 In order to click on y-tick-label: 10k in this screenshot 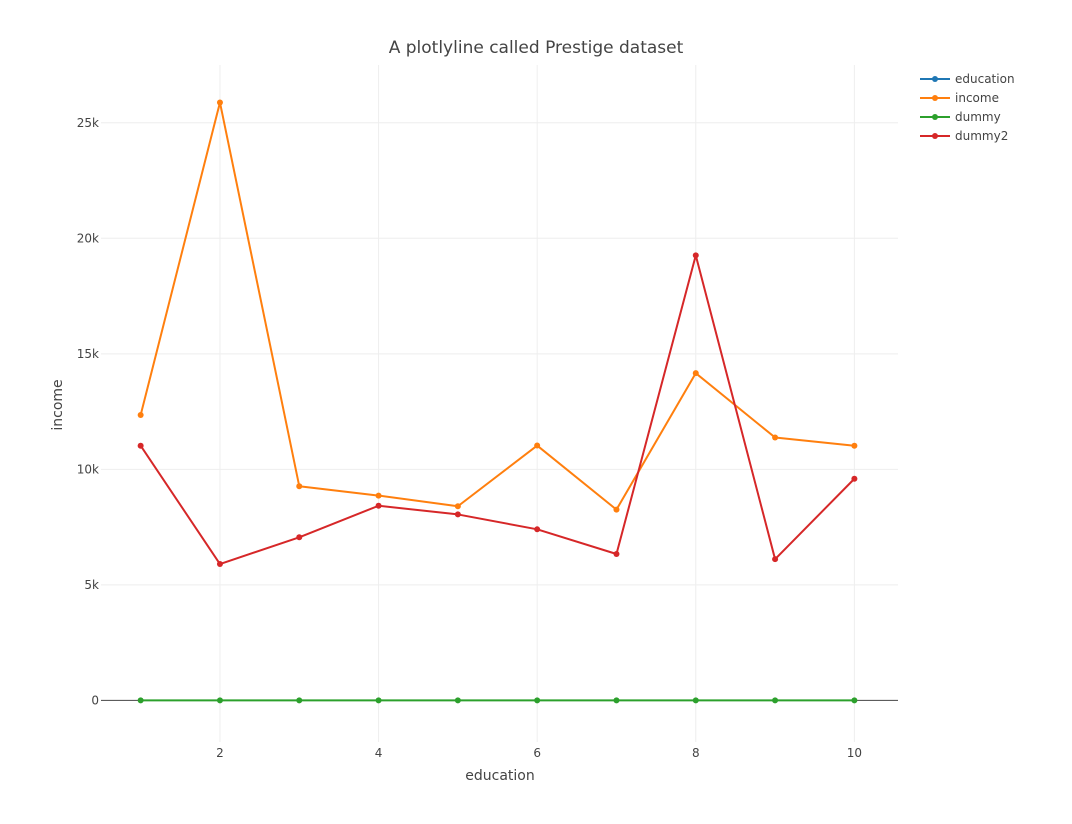, I will do `click(88, 469)`.